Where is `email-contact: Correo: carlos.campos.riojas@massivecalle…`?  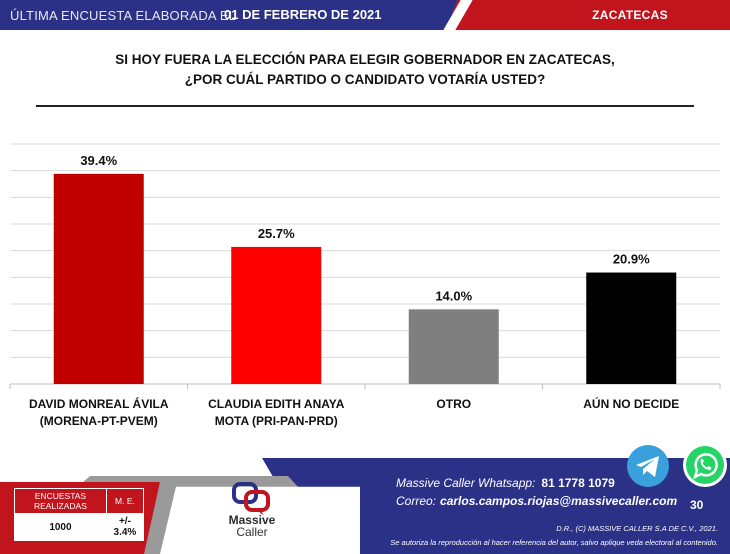 email-contact: Correo: carlos.campos.riojas@massivecalle… is located at coordinates (536, 501).